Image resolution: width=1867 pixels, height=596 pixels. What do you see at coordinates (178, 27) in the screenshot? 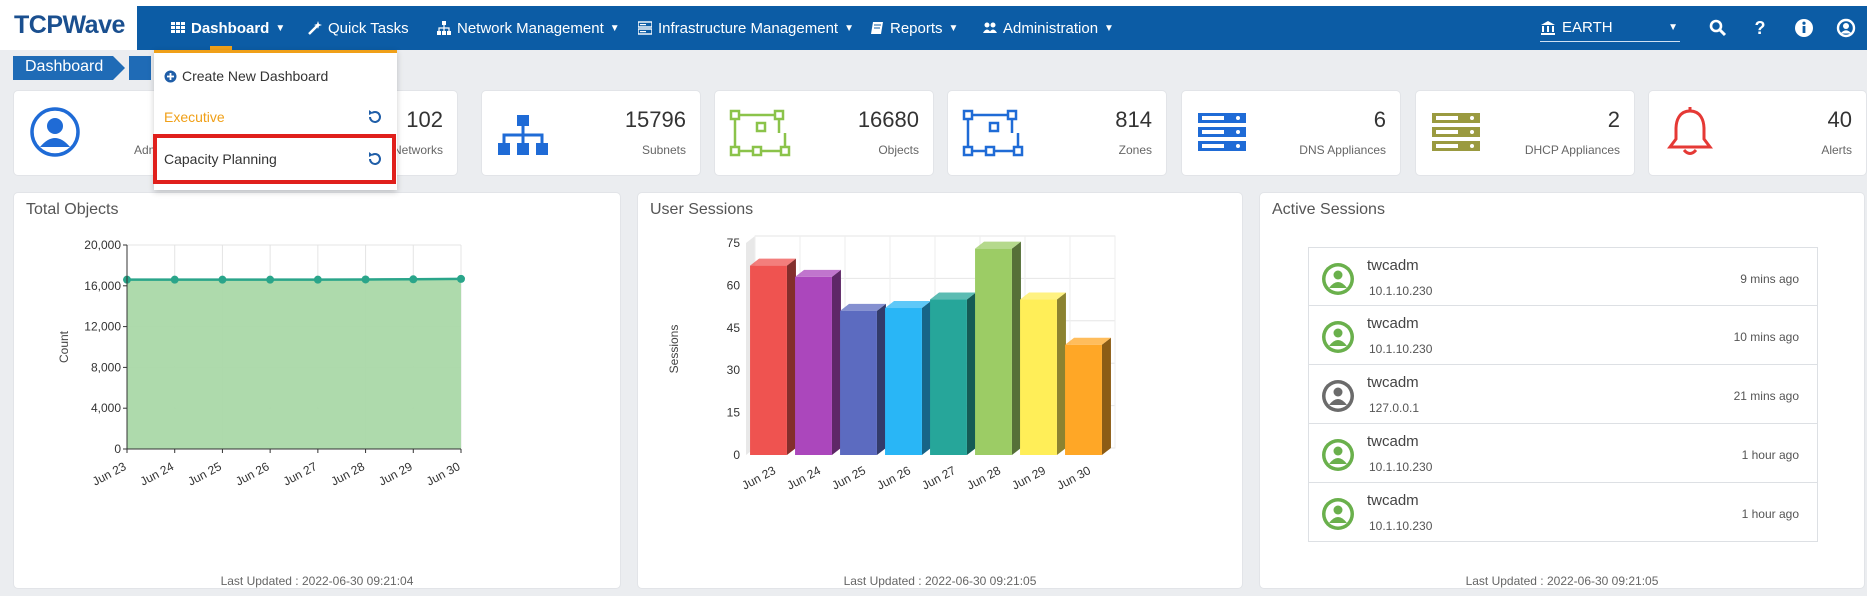
I see `grid-icon` at bounding box center [178, 27].